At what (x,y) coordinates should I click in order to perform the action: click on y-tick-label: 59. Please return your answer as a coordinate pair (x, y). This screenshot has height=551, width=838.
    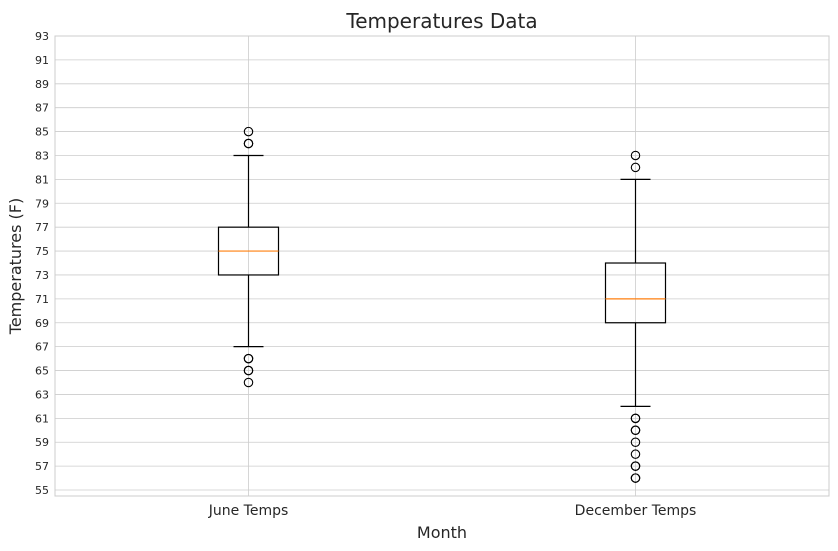
    Looking at the image, I should click on (42, 442).